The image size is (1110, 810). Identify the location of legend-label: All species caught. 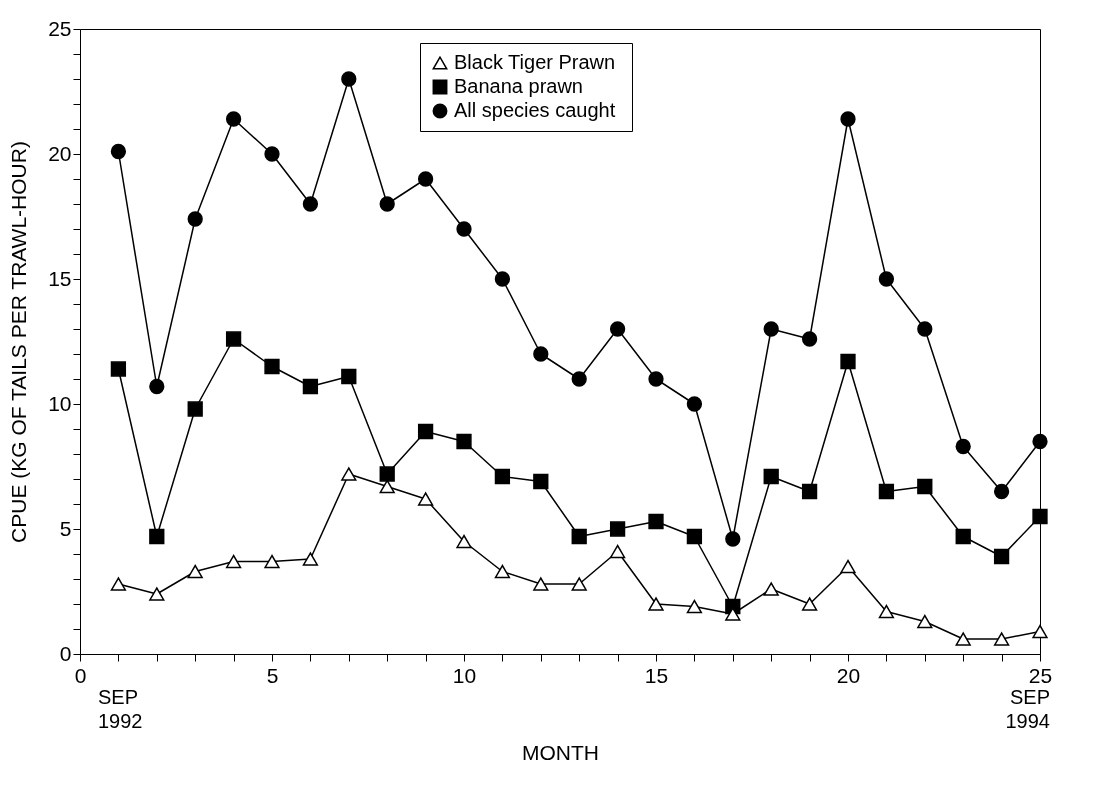
(535, 110).